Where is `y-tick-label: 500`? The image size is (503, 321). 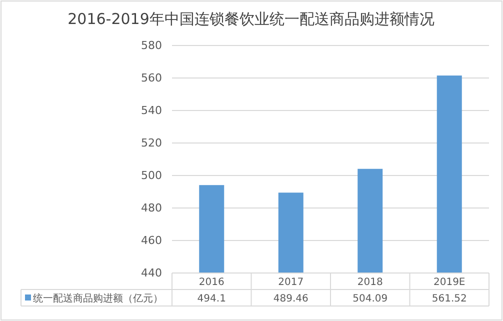 y-tick-label: 500 is located at coordinates (151, 175).